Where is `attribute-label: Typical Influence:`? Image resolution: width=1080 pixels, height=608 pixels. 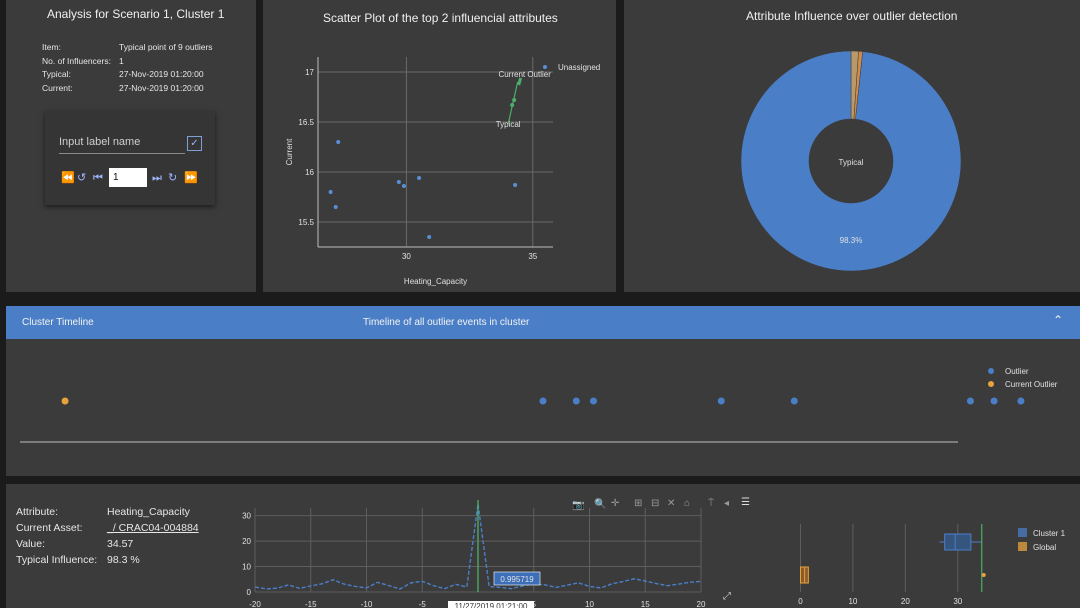
attribute-label: Typical Influence: is located at coordinates (57, 560).